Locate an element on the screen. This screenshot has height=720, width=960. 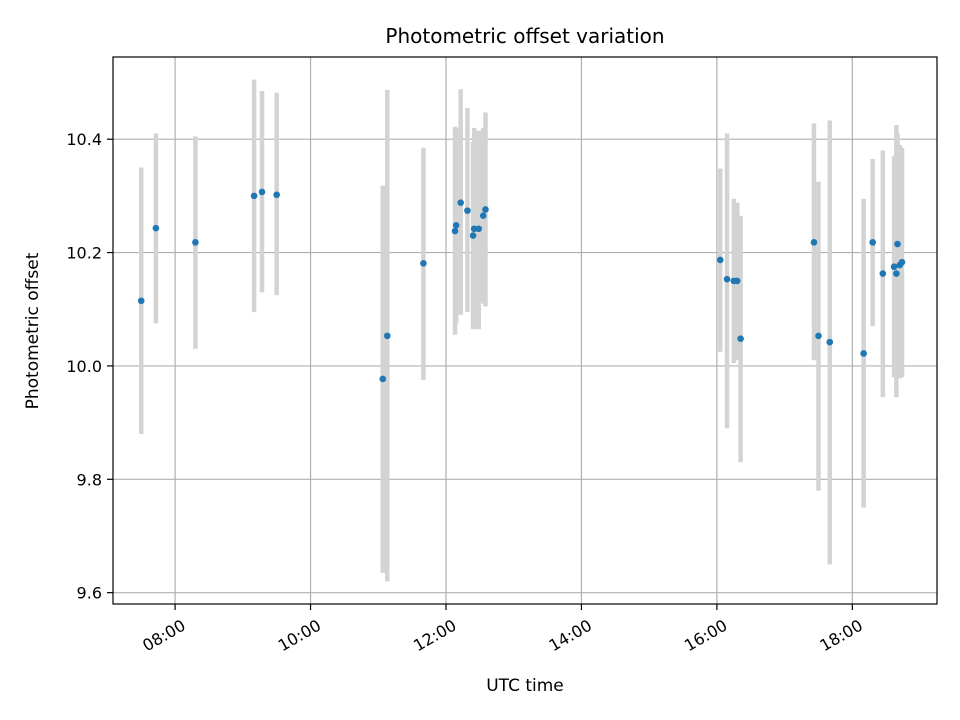
y-tick-label: 10.4 is located at coordinates (84, 139).